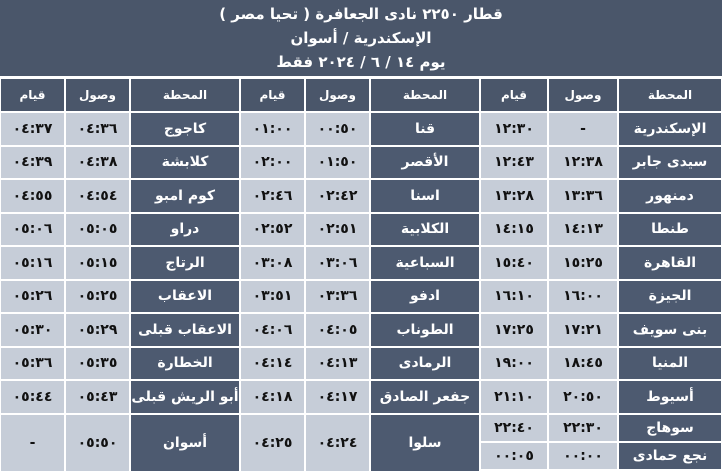 Image resolution: width=722 pixels, height=472 pixels. I want to click on arrival-time: ٠٤:٣٦, so click(97, 129).